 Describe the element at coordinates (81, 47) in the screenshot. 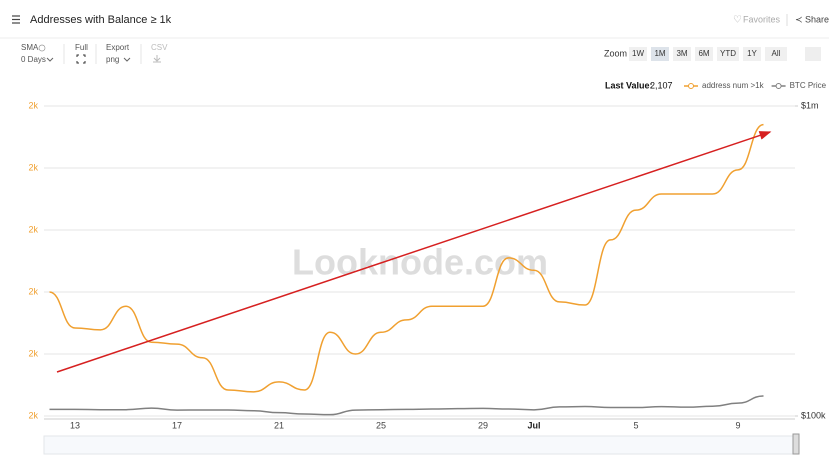

I see `full-label: Full` at that location.